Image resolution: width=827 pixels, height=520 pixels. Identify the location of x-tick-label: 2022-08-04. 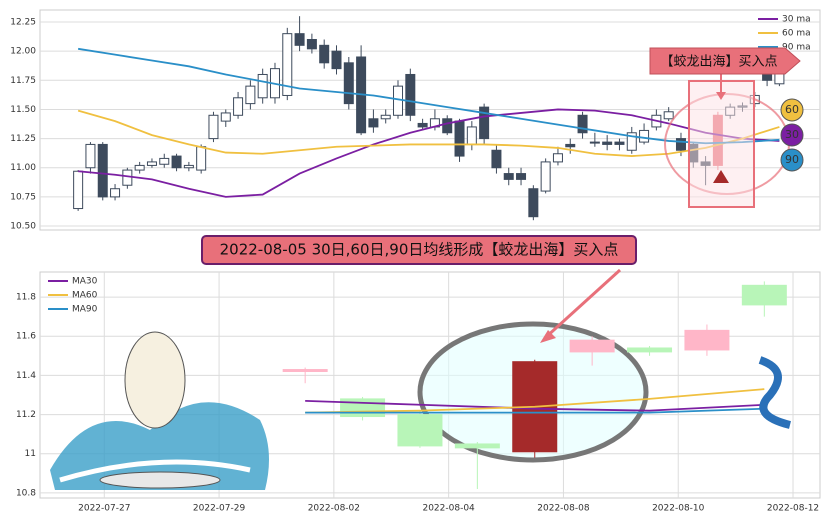
(448, 509).